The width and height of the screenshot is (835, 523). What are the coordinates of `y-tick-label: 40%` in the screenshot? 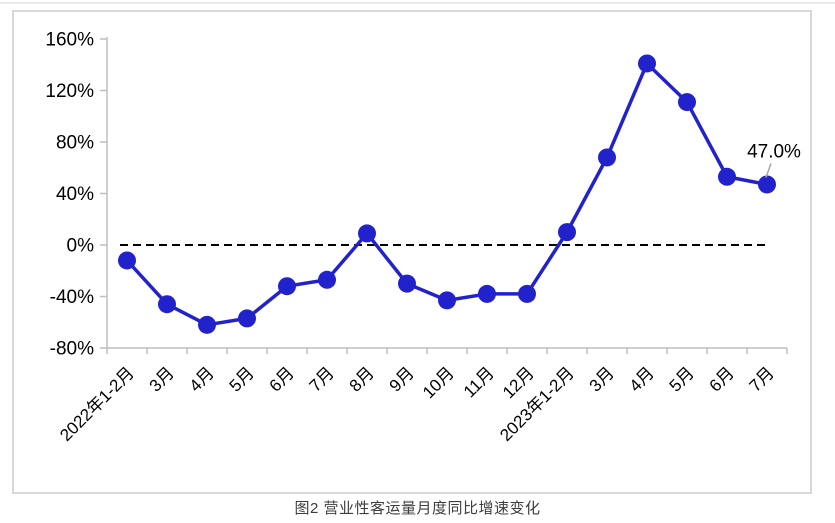 It's located at (75, 194).